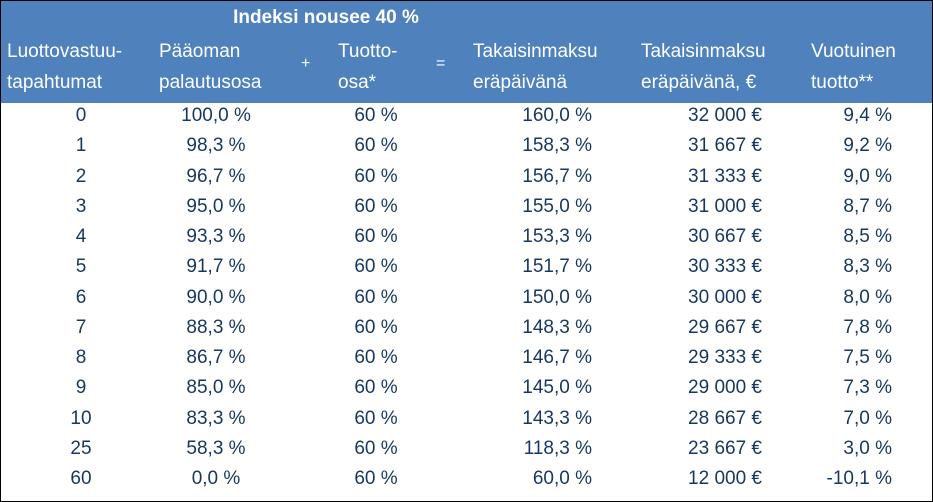  Describe the element at coordinates (216, 388) in the screenshot. I see `cell-principal-return: 85,0 %` at that location.